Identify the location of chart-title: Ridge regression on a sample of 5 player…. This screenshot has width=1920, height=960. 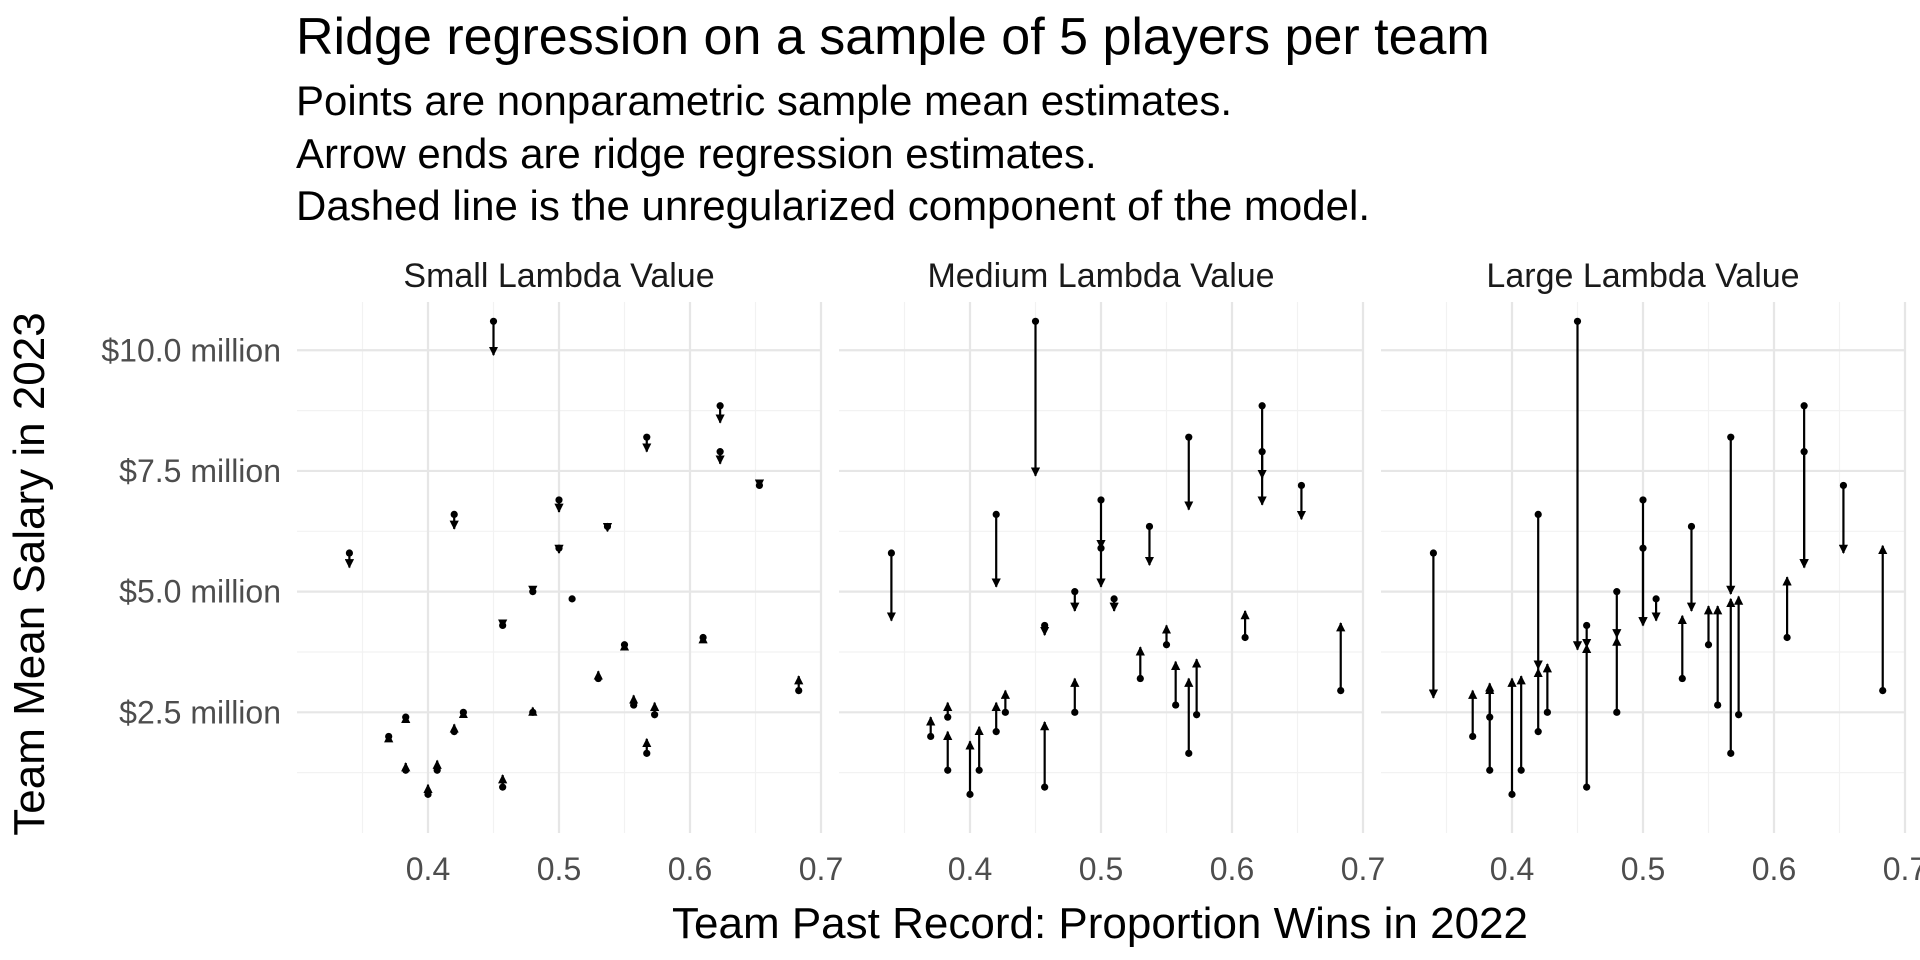
(893, 37).